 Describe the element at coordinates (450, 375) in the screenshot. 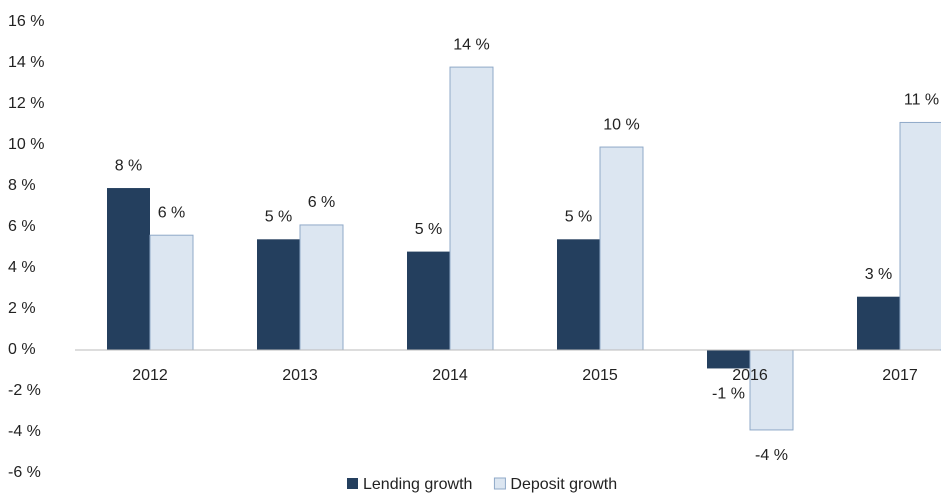

I see `x-tick-label: 2014` at that location.